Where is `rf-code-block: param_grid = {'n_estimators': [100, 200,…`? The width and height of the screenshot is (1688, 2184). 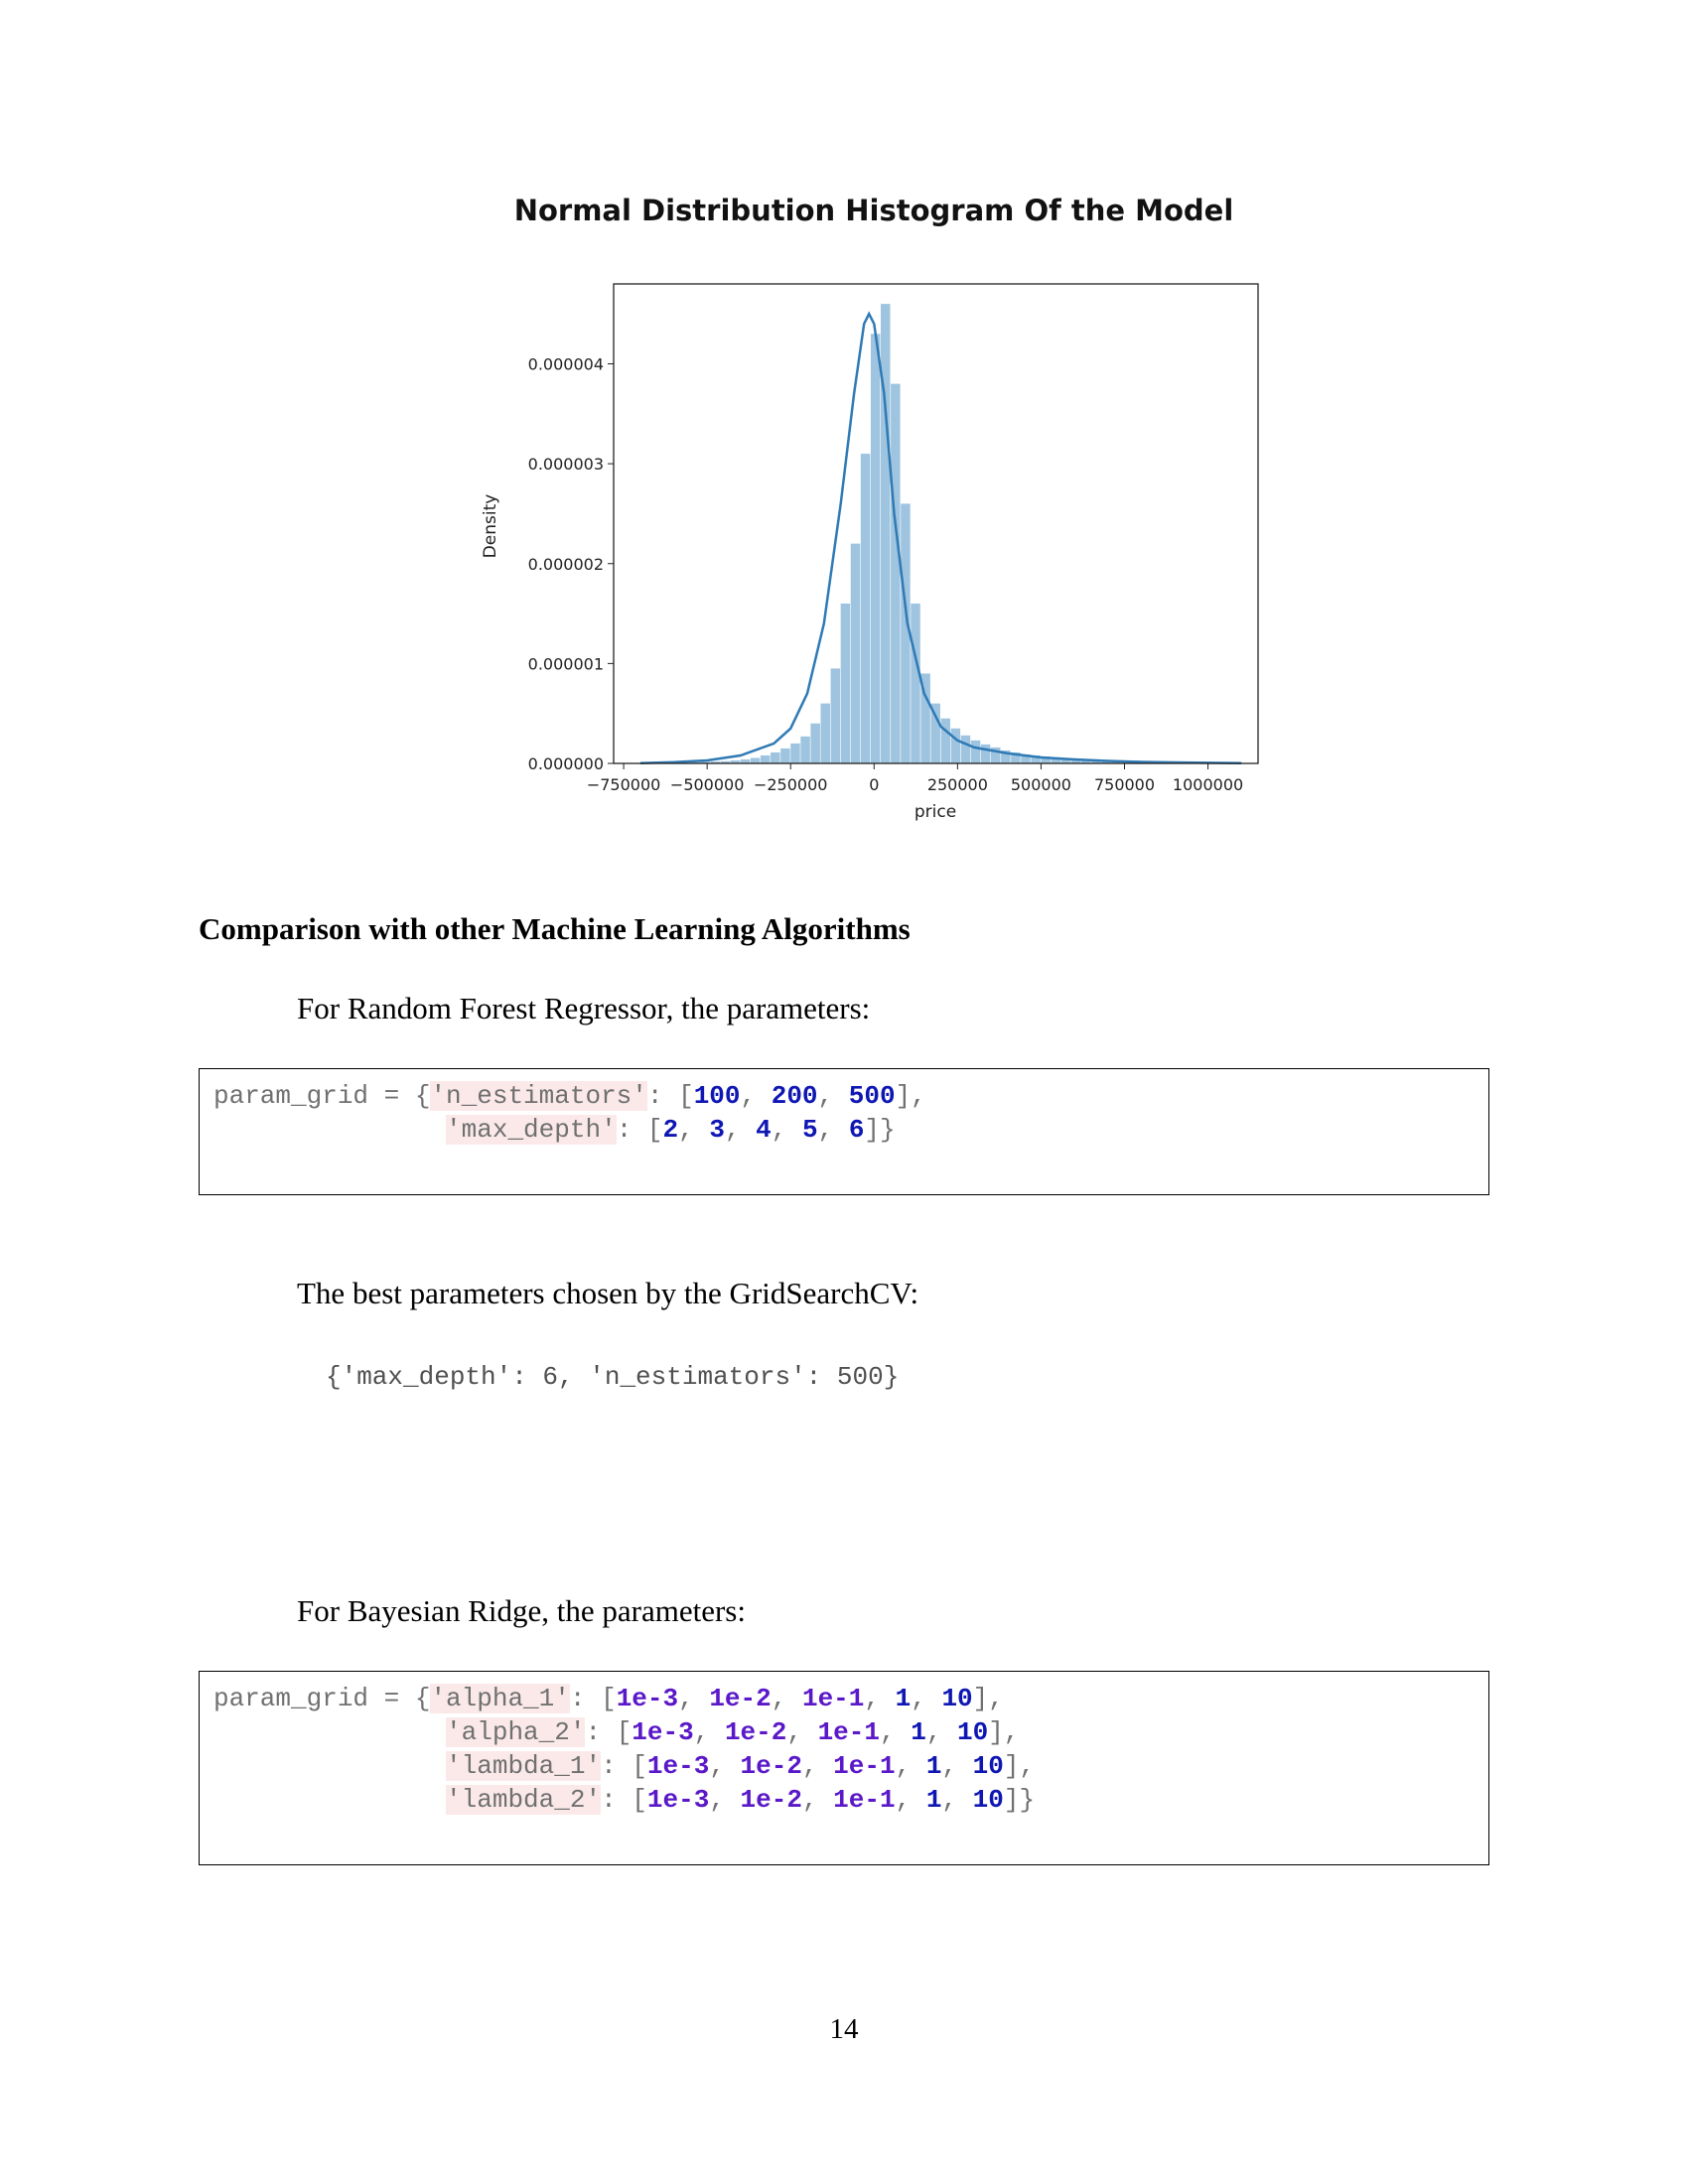 rf-code-block: param_grid = {'n_estimators': [100, 200,… is located at coordinates (844, 1131).